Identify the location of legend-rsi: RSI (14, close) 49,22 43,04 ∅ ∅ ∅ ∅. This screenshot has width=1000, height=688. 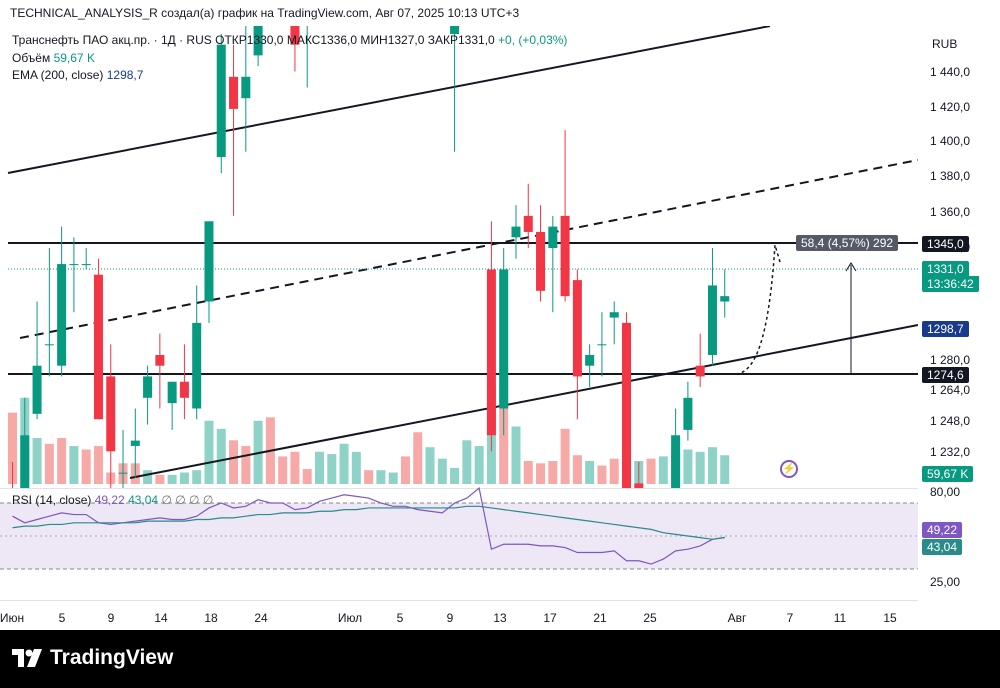
(112, 500).